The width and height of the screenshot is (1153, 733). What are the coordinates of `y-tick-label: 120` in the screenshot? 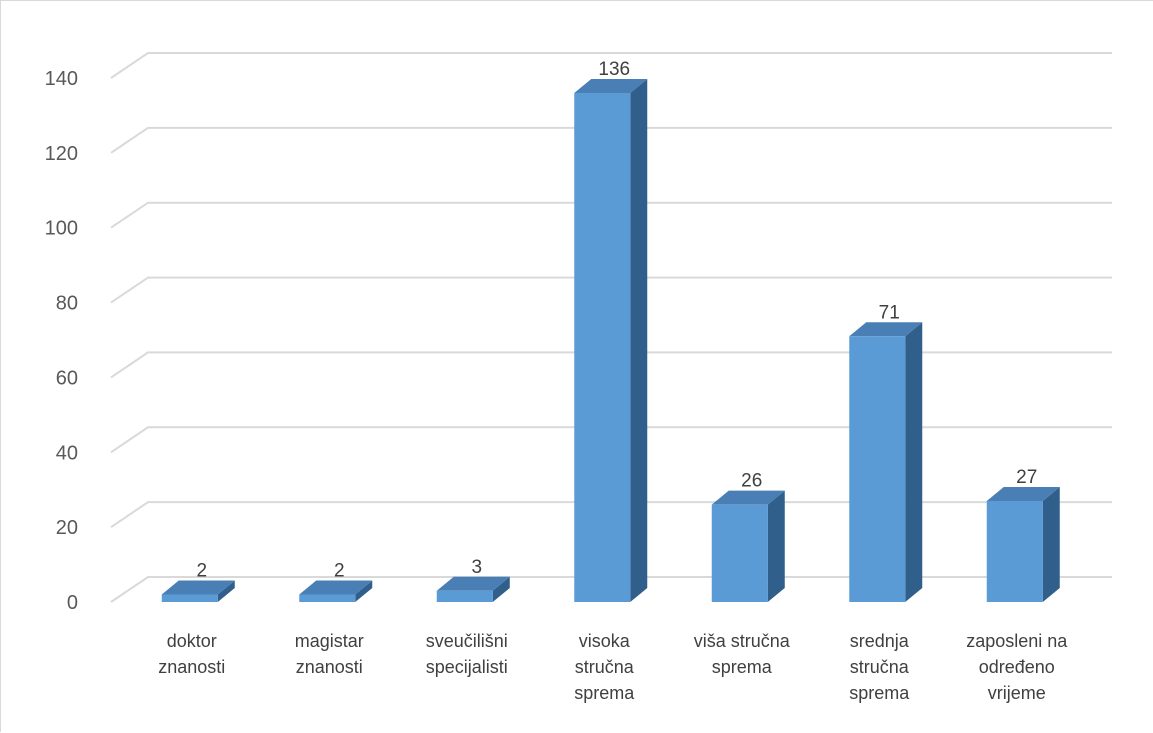 It's located at (61, 154).